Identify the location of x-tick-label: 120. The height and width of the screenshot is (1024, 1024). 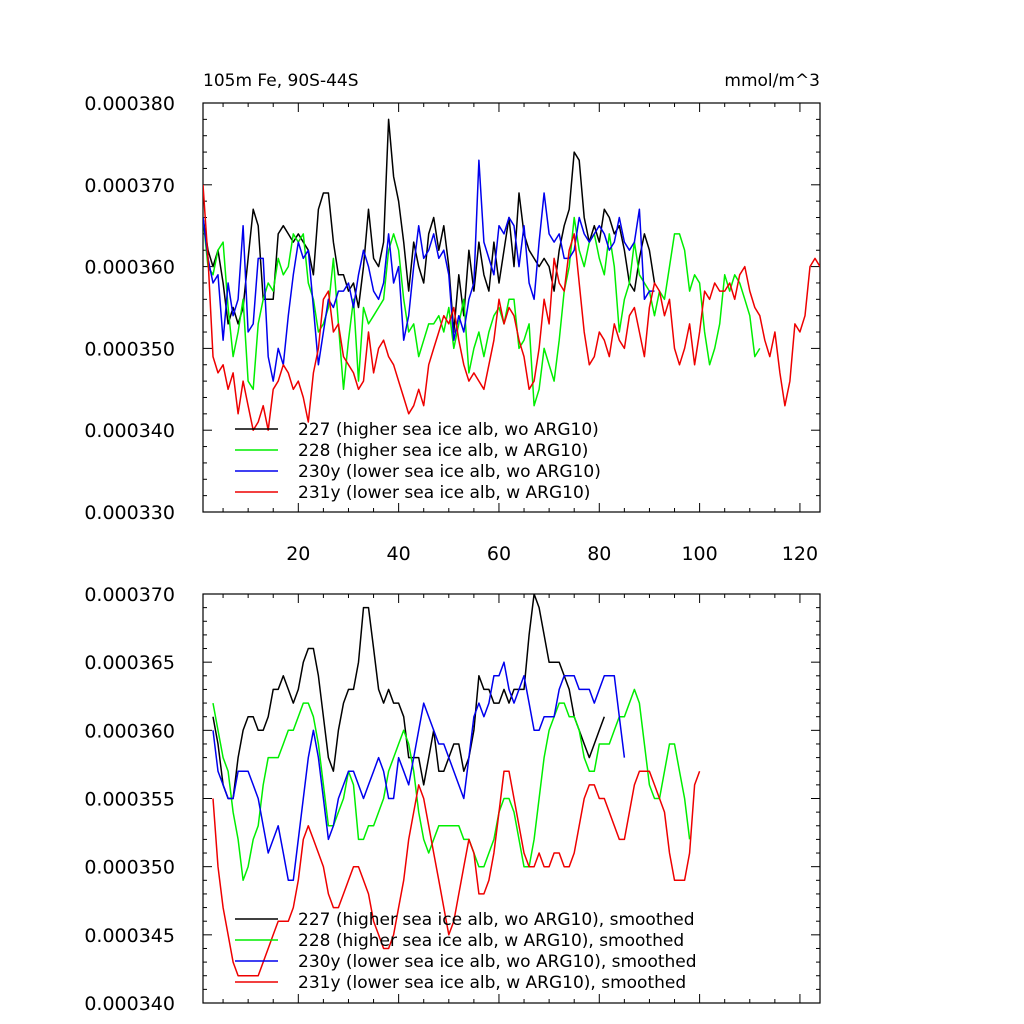
(800, 554).